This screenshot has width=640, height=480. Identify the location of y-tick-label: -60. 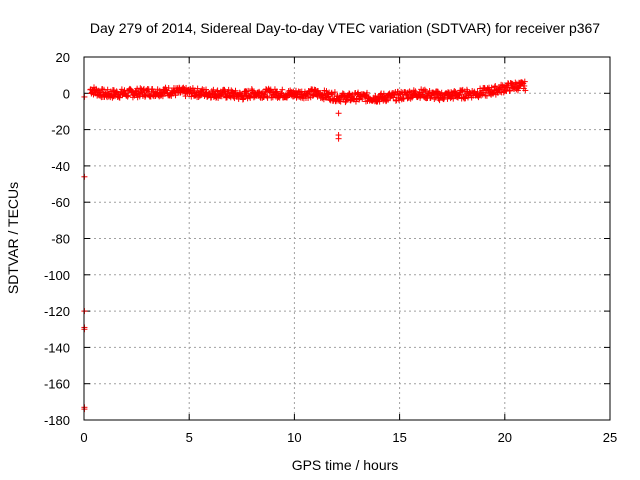
(60, 202).